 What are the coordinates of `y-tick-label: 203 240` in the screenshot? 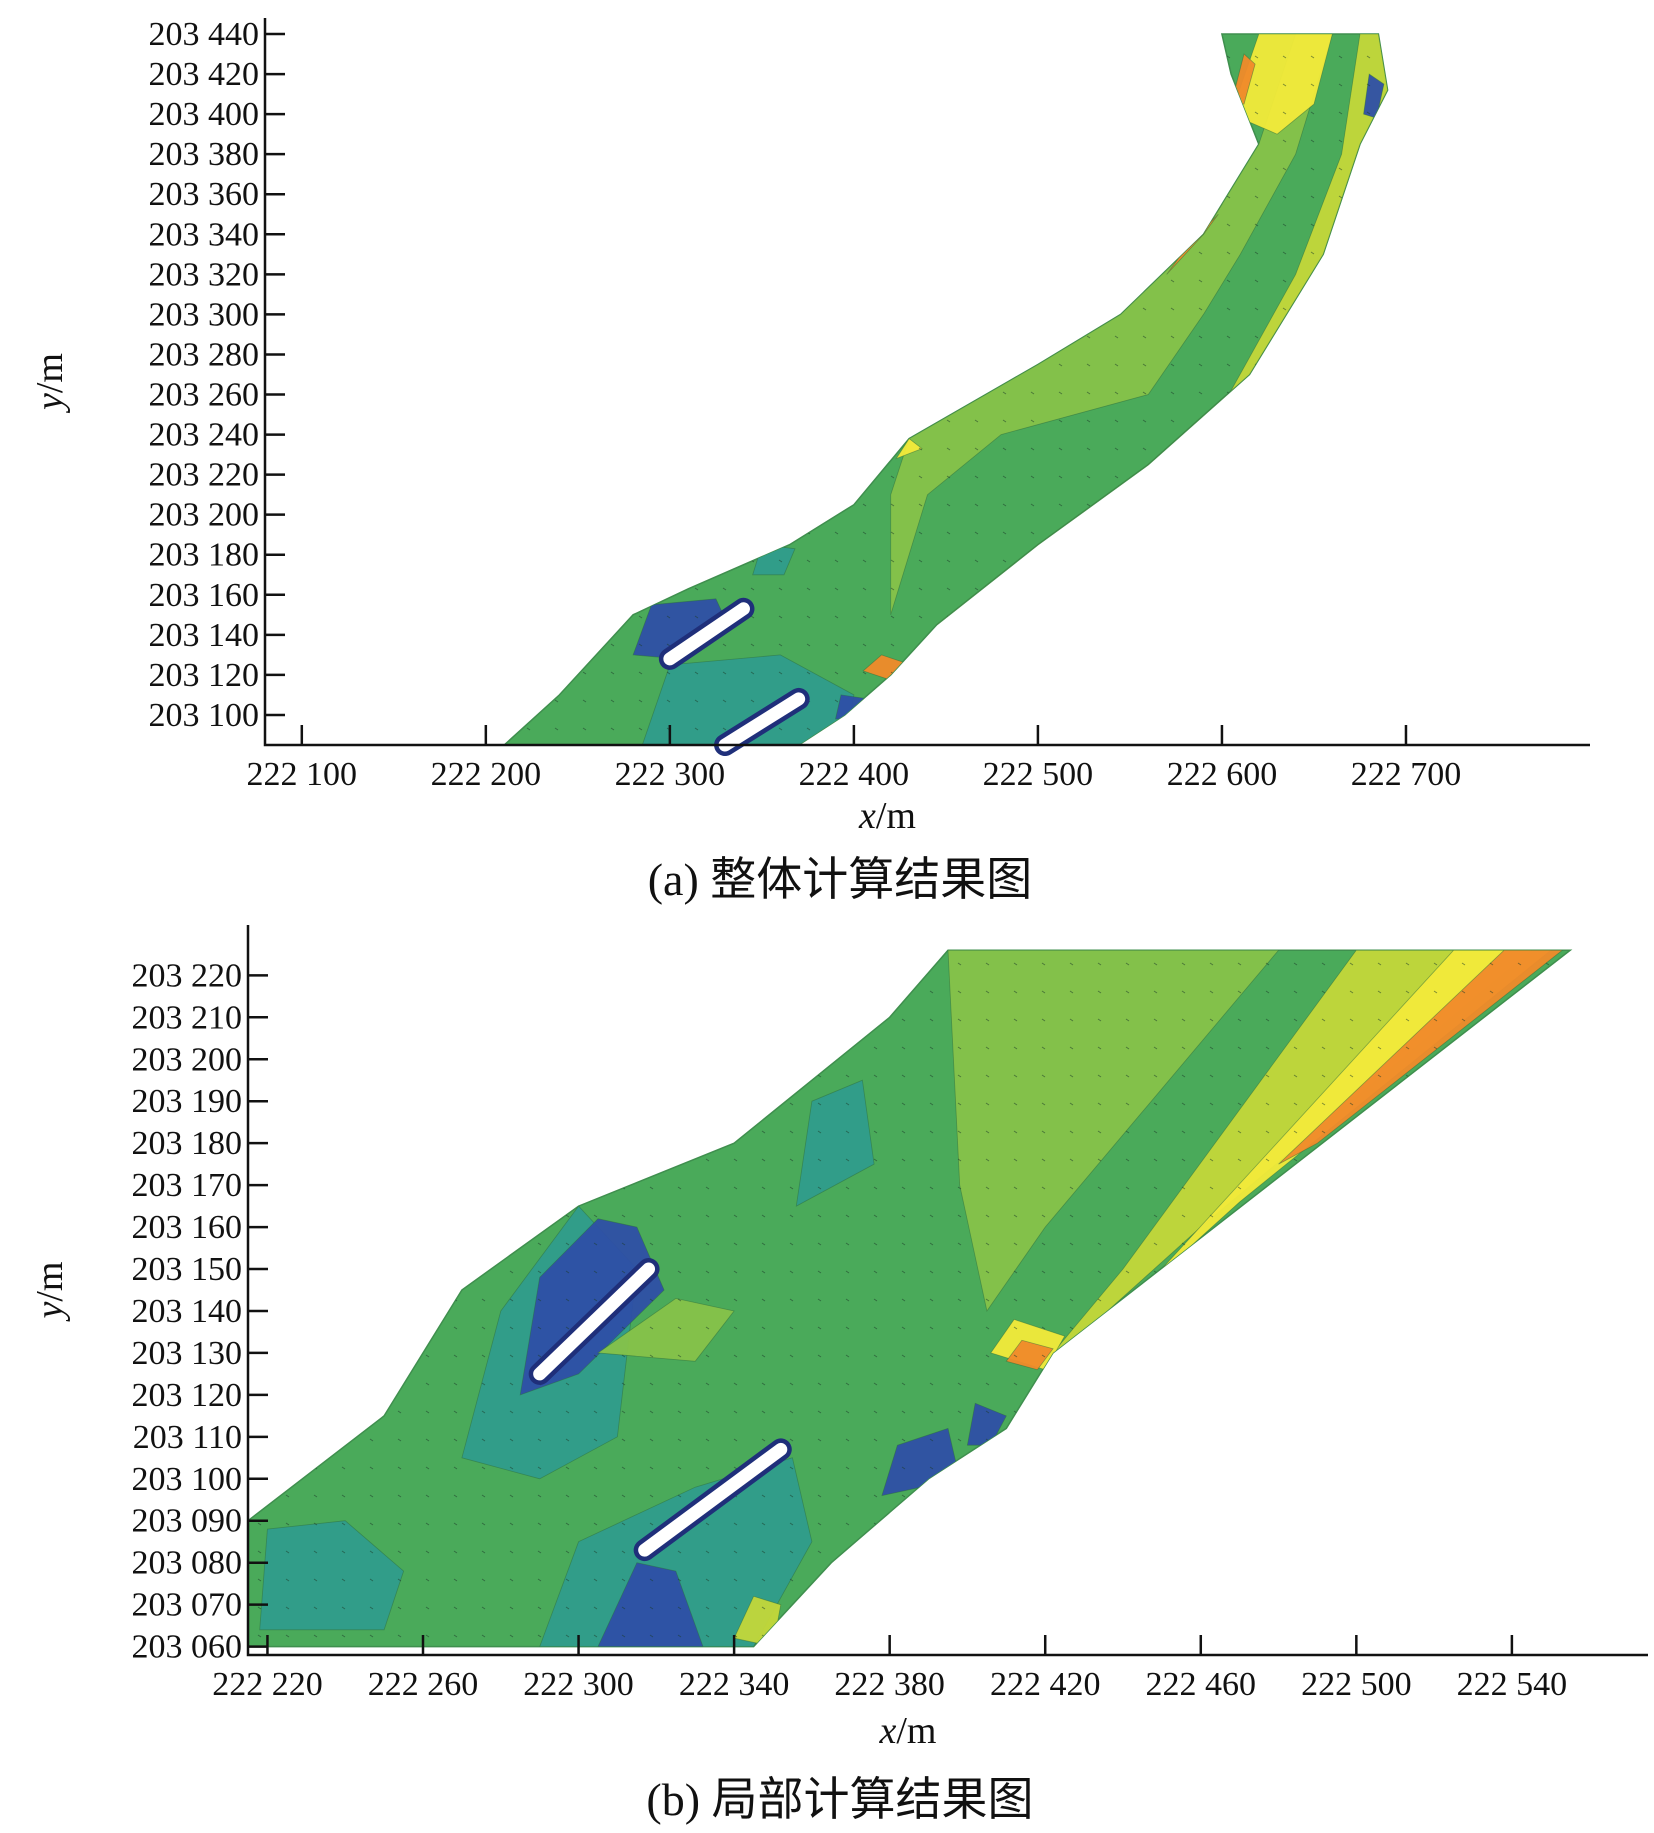 It's located at (204, 435).